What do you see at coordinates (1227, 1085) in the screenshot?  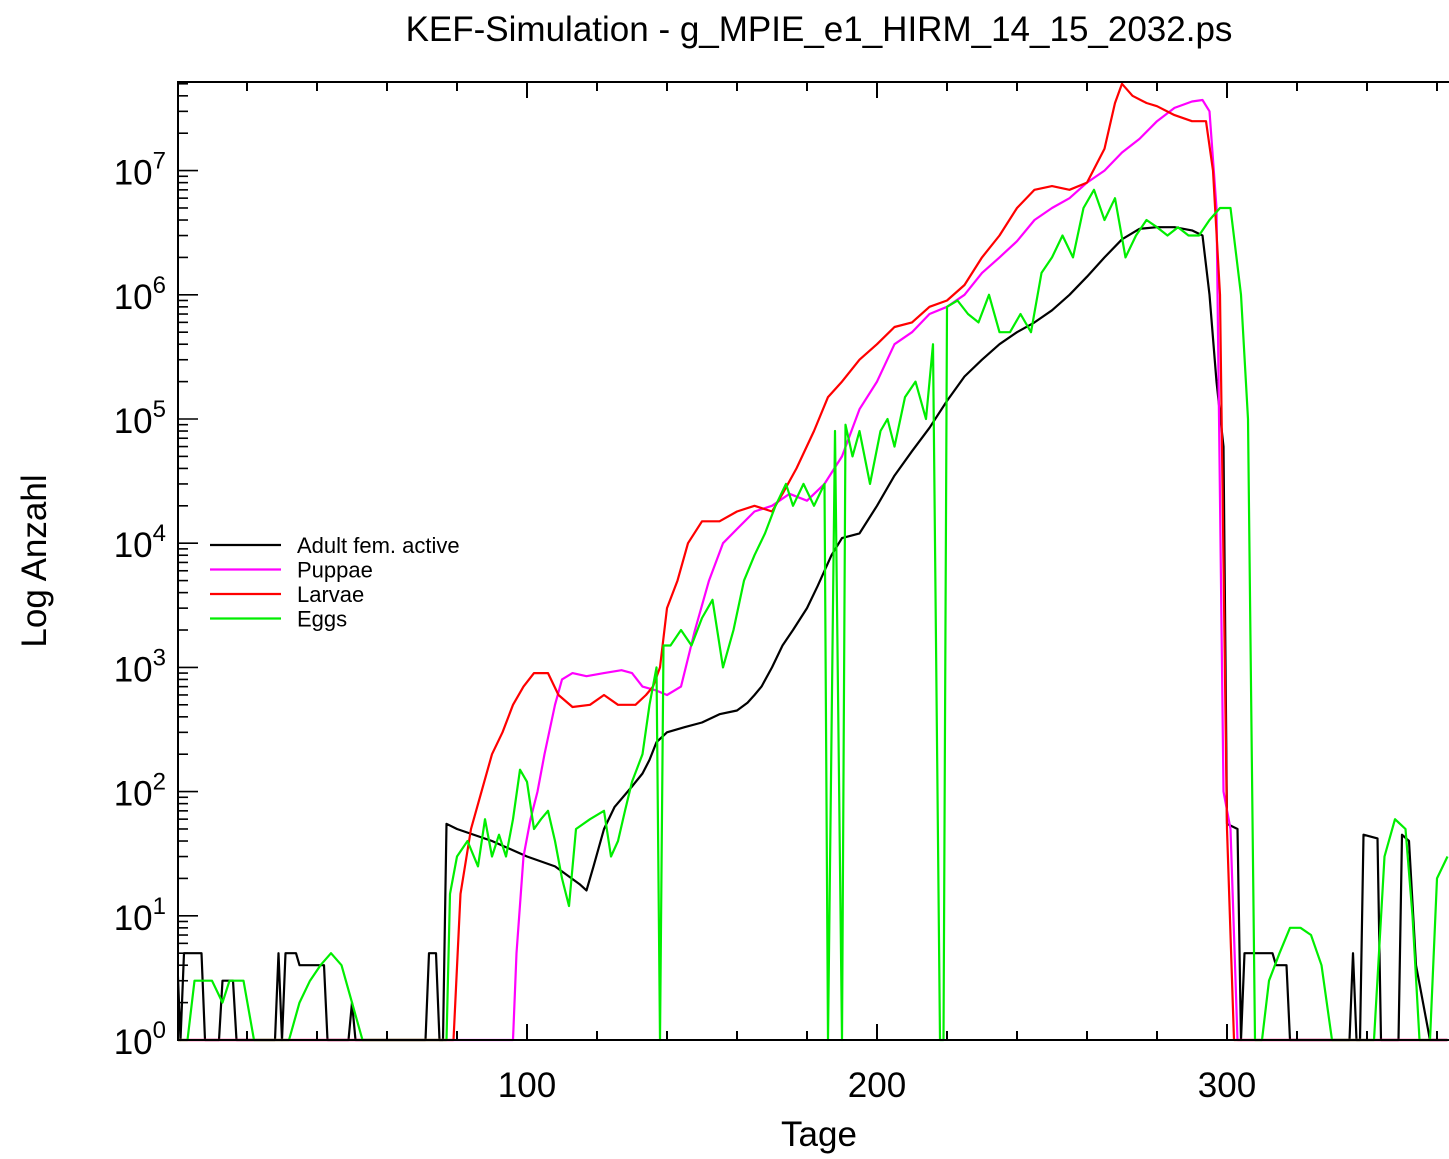 I see `x-tick-label: 300` at bounding box center [1227, 1085].